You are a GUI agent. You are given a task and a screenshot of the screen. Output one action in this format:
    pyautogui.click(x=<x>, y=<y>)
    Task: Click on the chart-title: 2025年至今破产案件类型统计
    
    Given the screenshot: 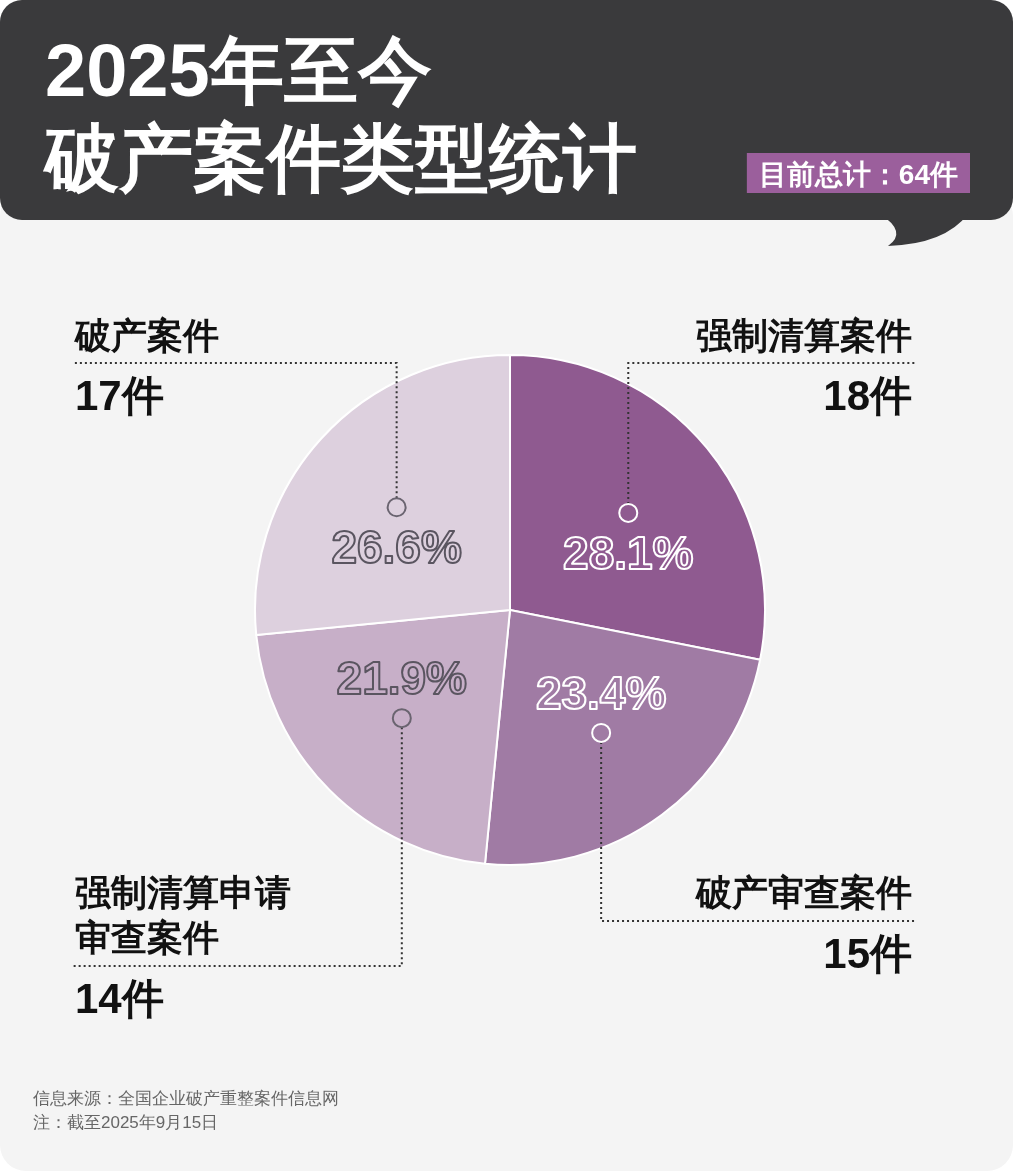 What is the action you would take?
    pyautogui.click(x=339, y=114)
    